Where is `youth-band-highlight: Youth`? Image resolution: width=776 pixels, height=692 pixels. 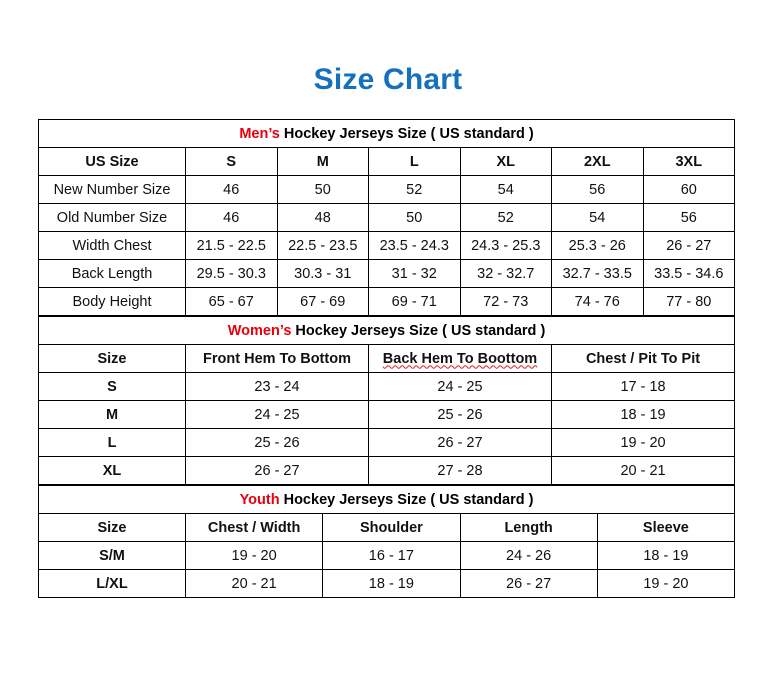 youth-band-highlight: Youth is located at coordinates (259, 499).